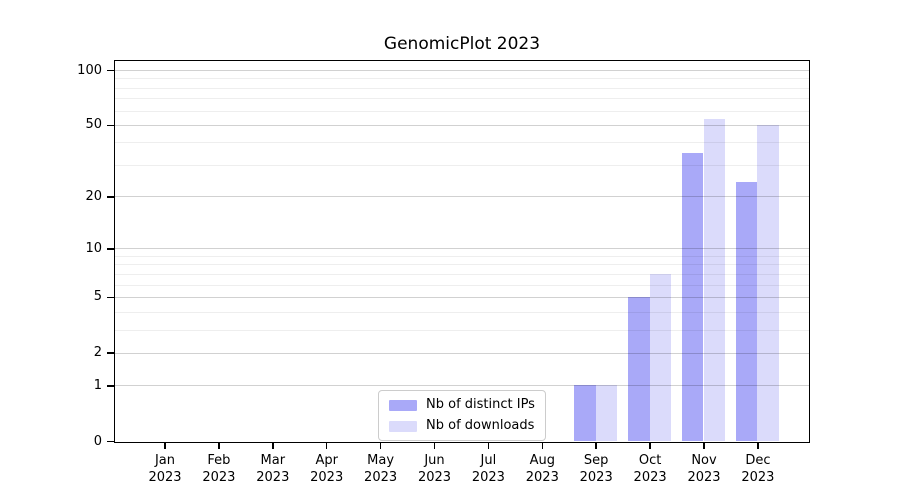 The height and width of the screenshot is (500, 900). I want to click on bar-ips-dec, so click(746, 311).